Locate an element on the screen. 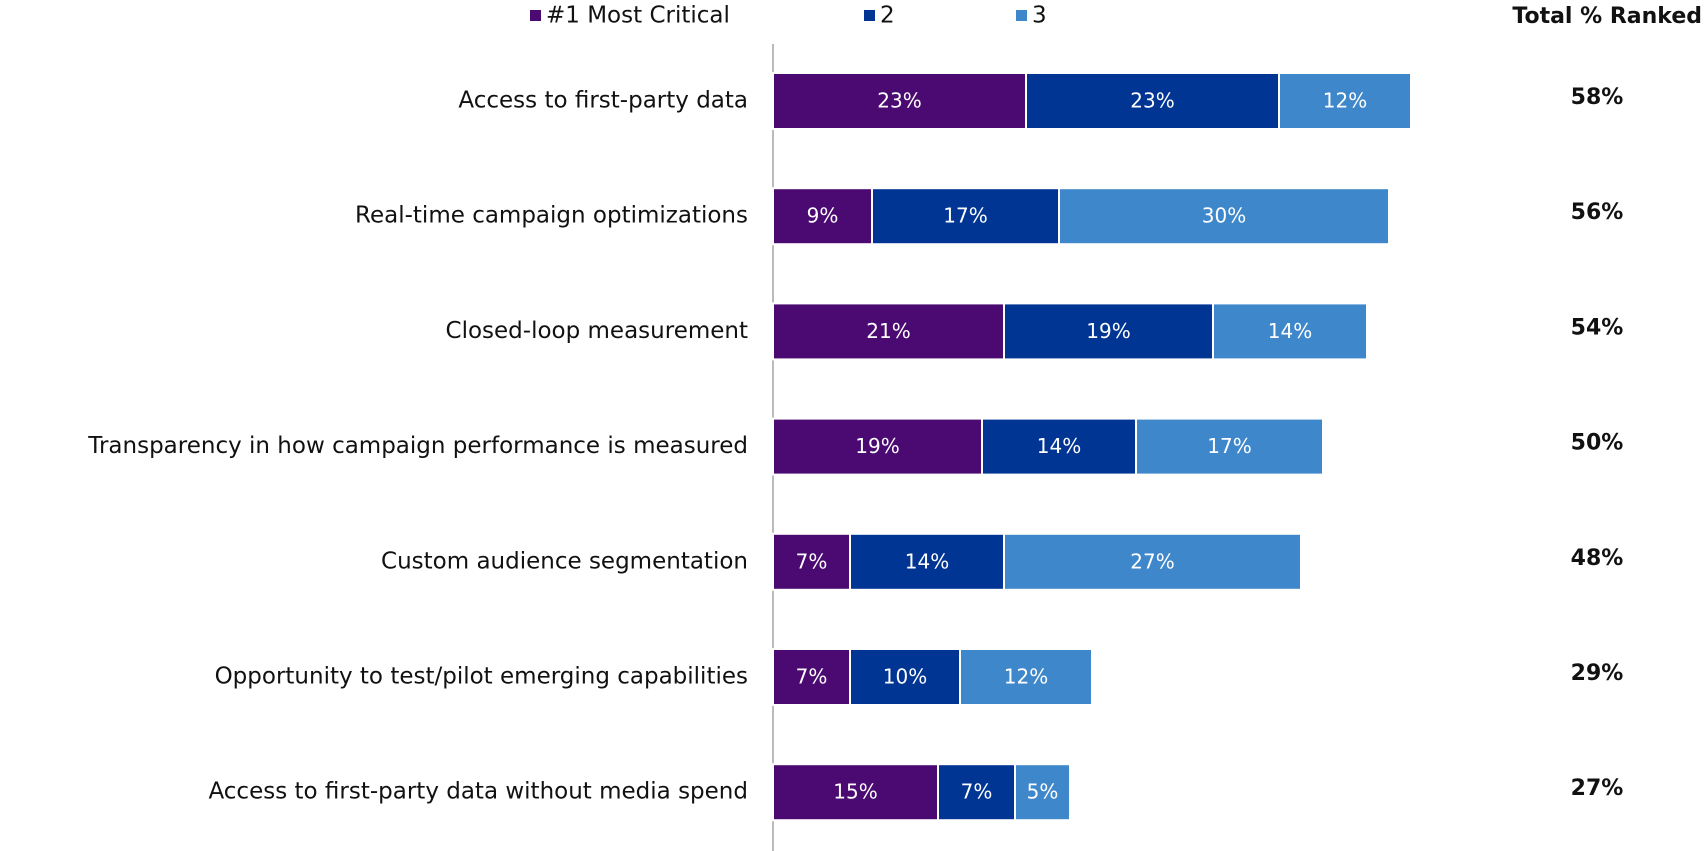  value-label: 21% is located at coordinates (888, 331).